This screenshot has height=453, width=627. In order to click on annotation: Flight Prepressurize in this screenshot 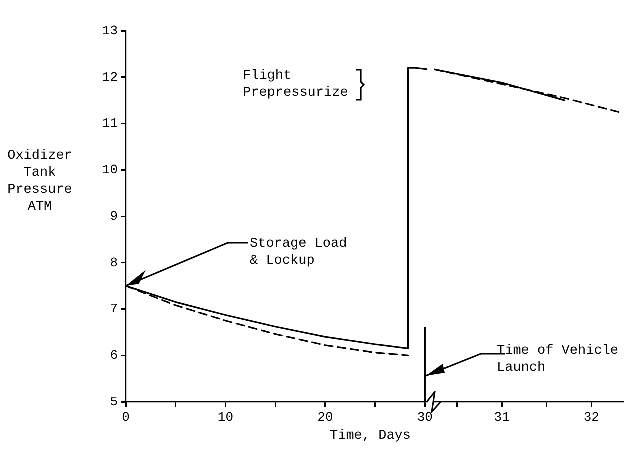, I will do `click(296, 85)`.